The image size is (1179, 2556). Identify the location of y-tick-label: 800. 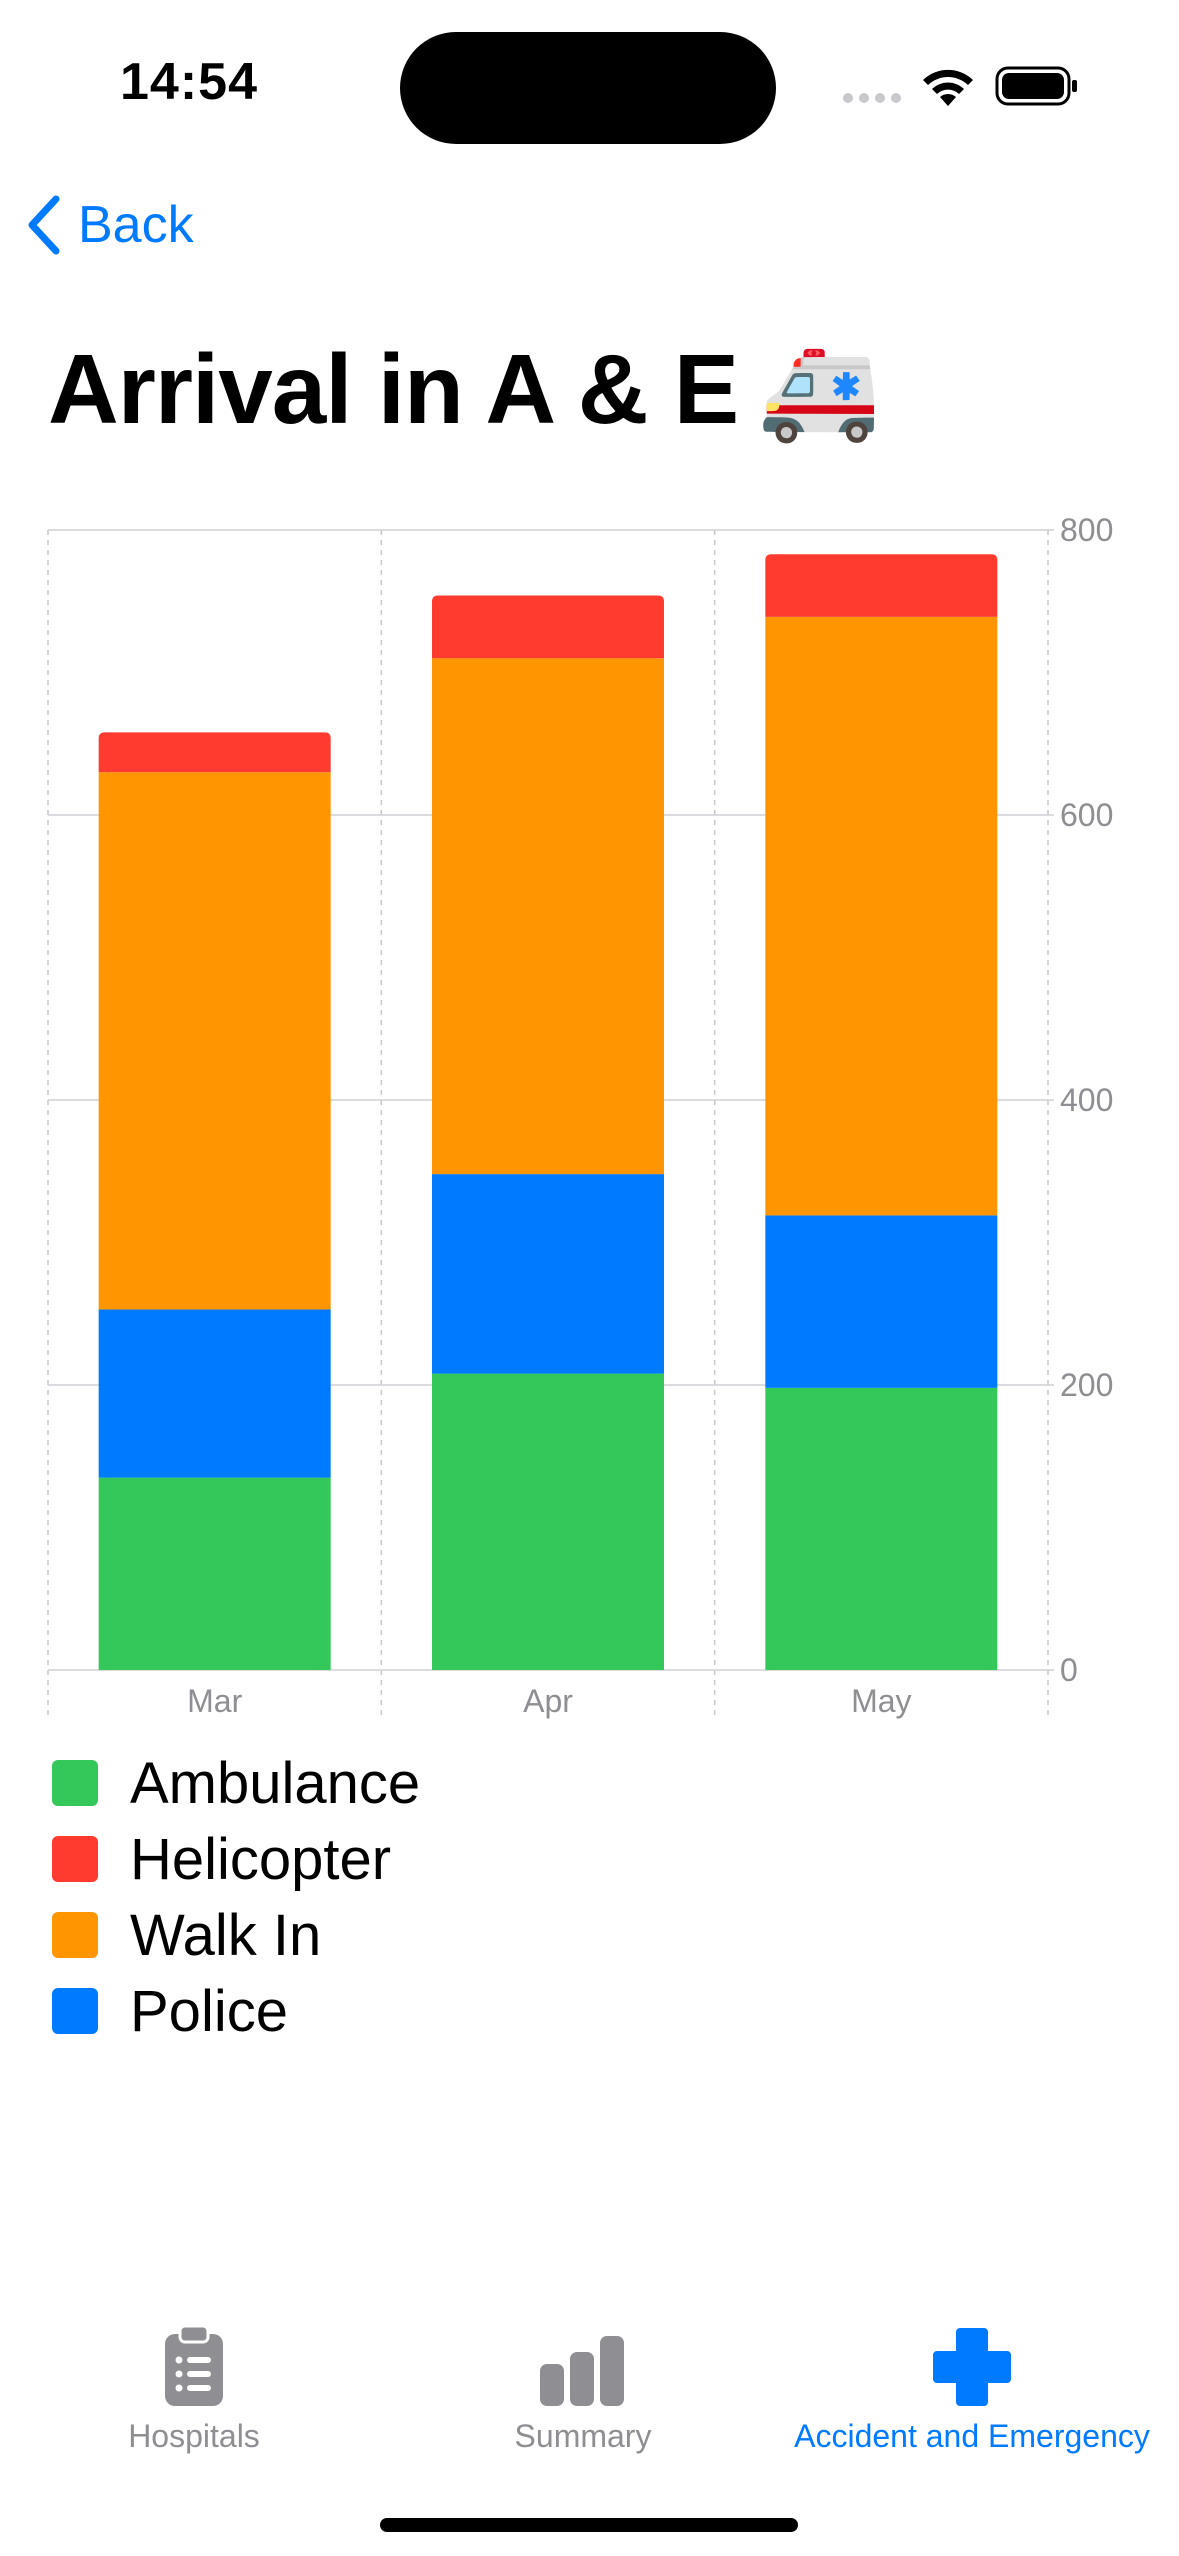
(1086, 530).